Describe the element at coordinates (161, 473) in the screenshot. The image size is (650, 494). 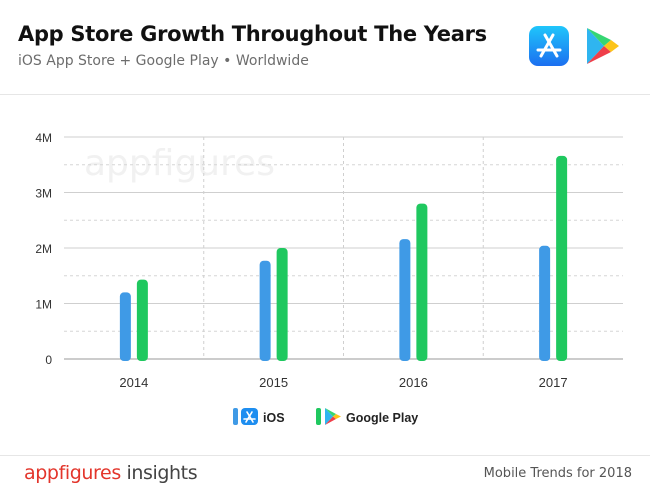
I see `brand-product: insights` at that location.